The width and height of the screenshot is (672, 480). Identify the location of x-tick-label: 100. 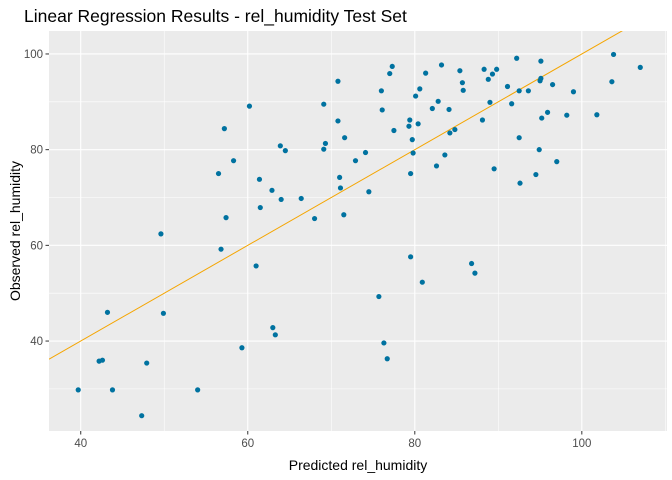
(581, 444).